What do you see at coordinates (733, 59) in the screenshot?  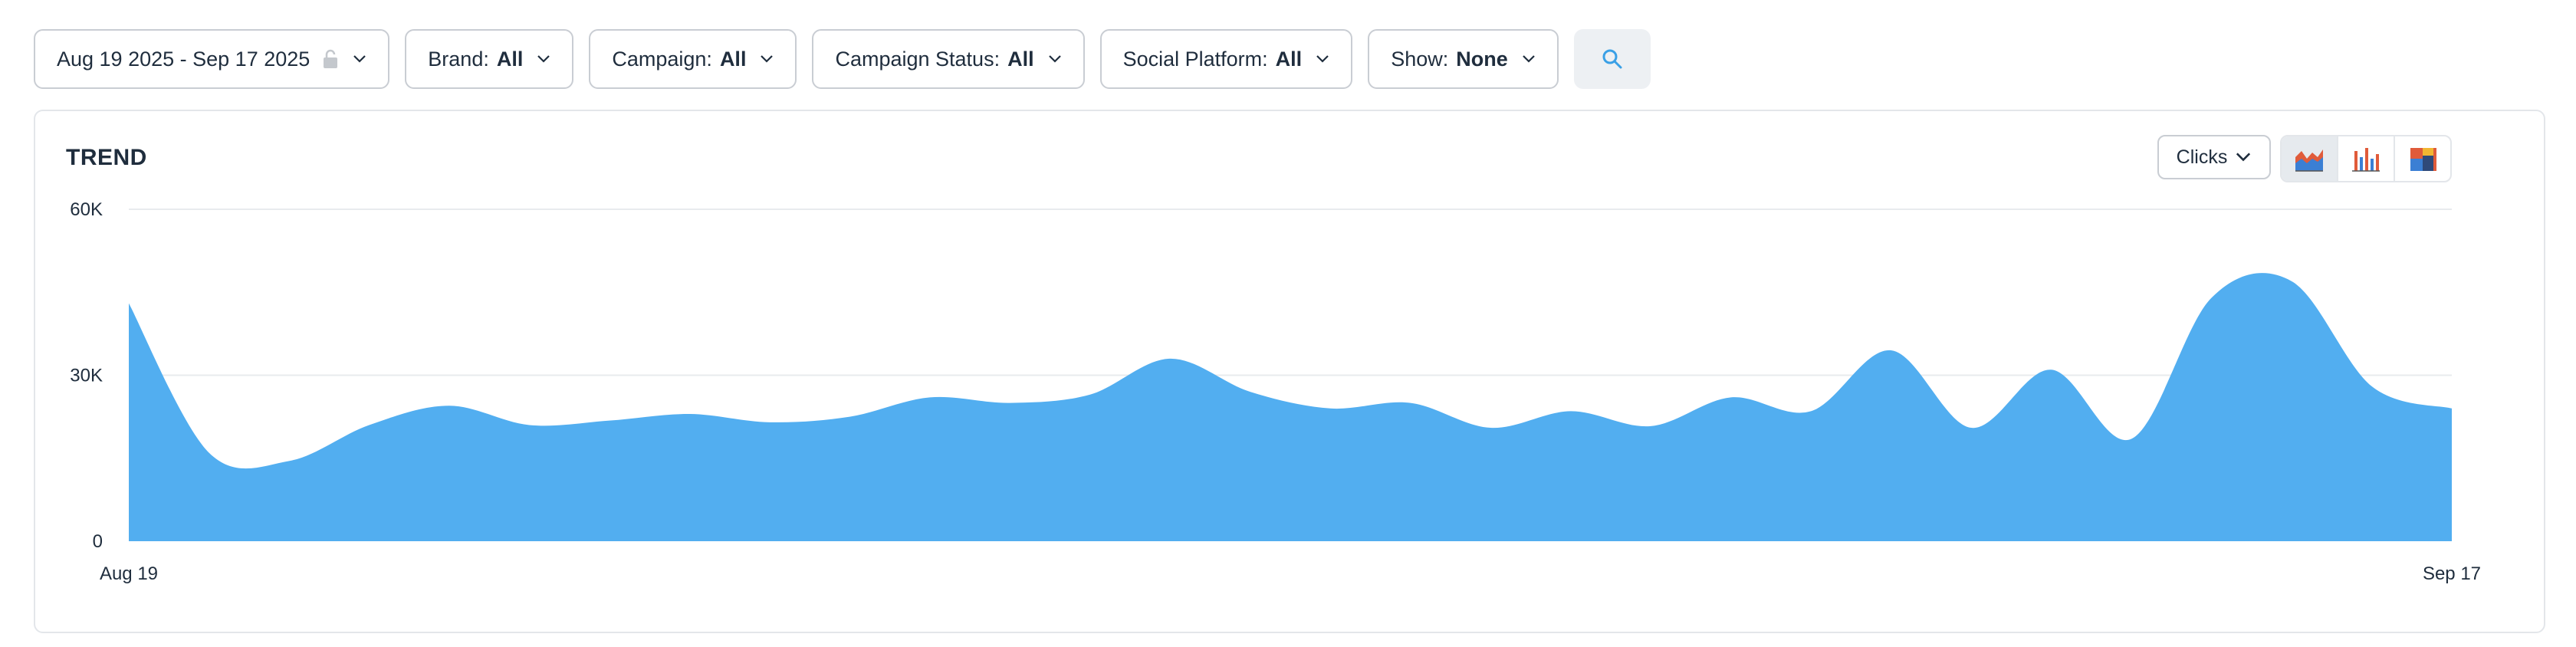 I see `campaign-filter-value: All` at bounding box center [733, 59].